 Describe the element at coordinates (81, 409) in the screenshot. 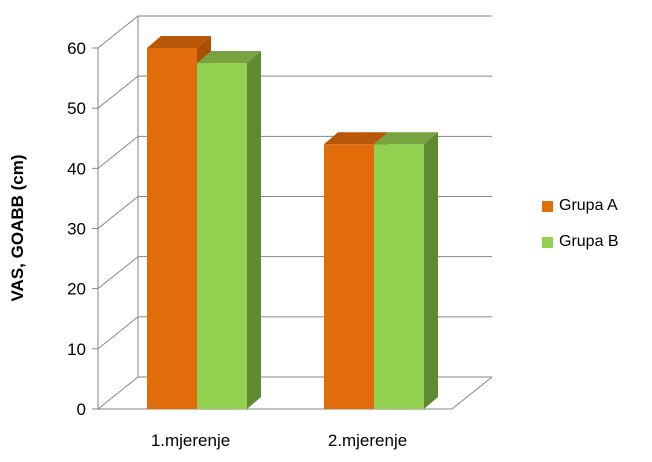

I see `y-tick-label: 0` at that location.